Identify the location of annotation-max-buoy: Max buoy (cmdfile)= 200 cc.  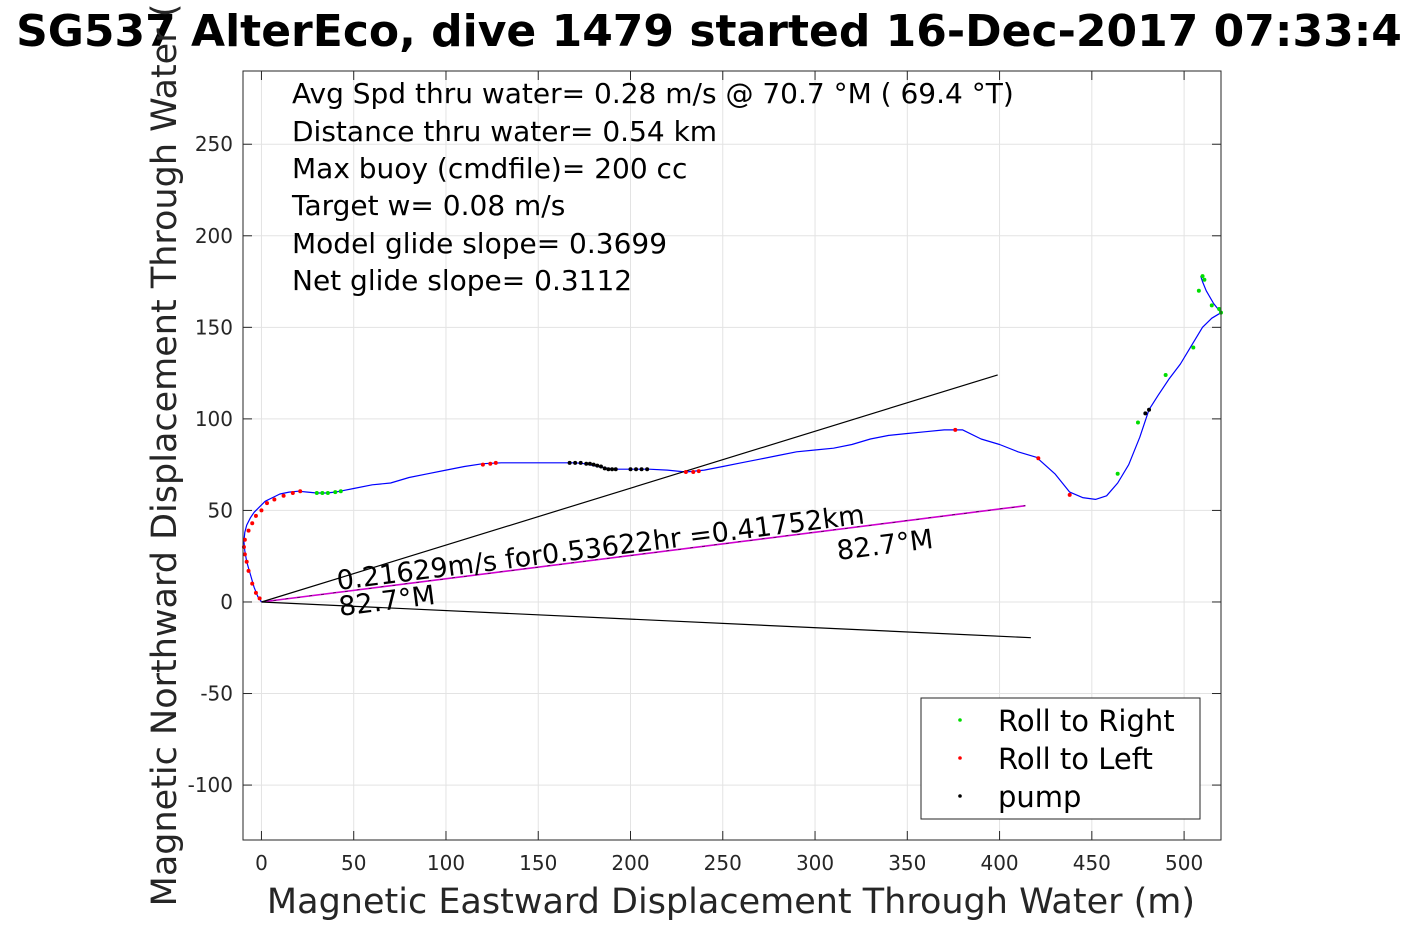
(489, 168).